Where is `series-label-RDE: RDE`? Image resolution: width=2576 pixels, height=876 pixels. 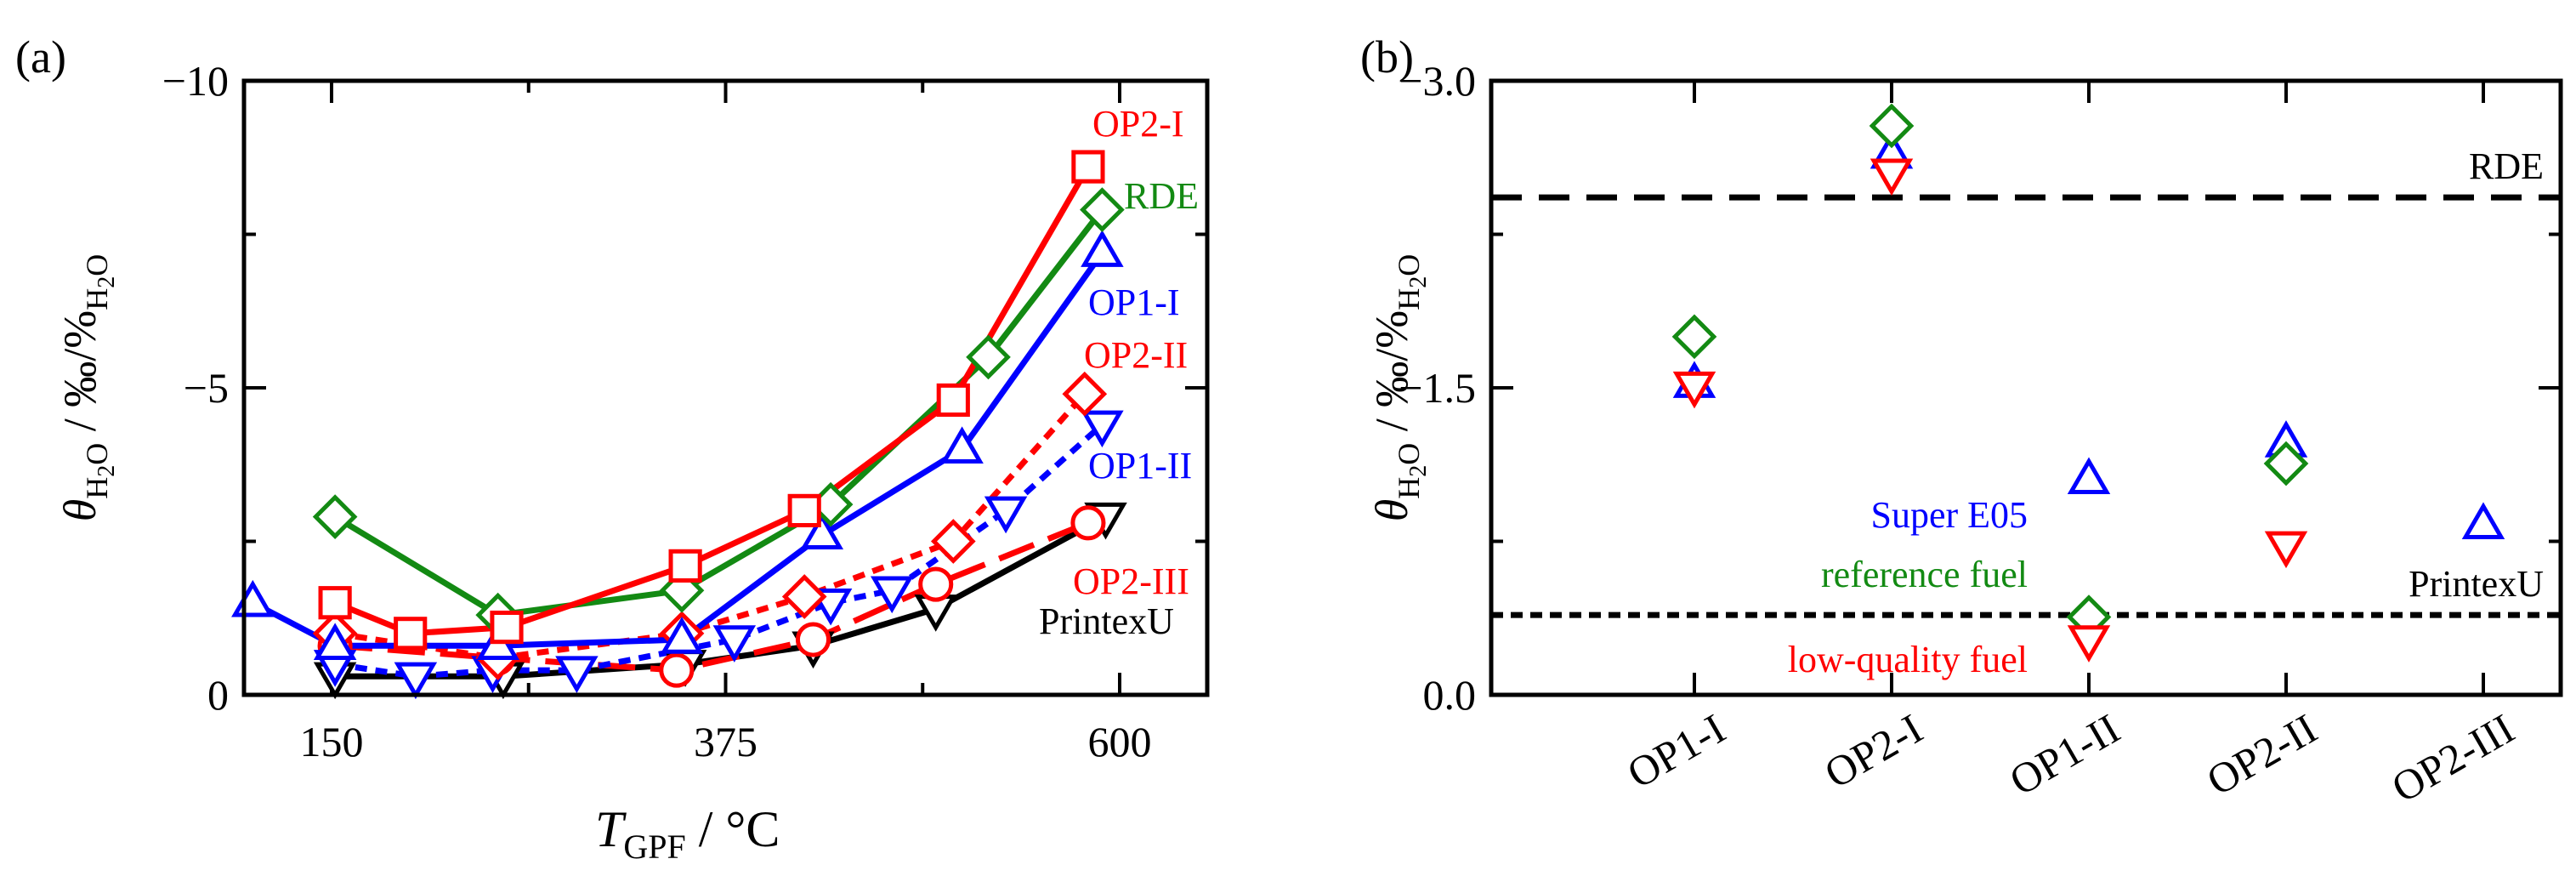 series-label-RDE: RDE is located at coordinates (1161, 196).